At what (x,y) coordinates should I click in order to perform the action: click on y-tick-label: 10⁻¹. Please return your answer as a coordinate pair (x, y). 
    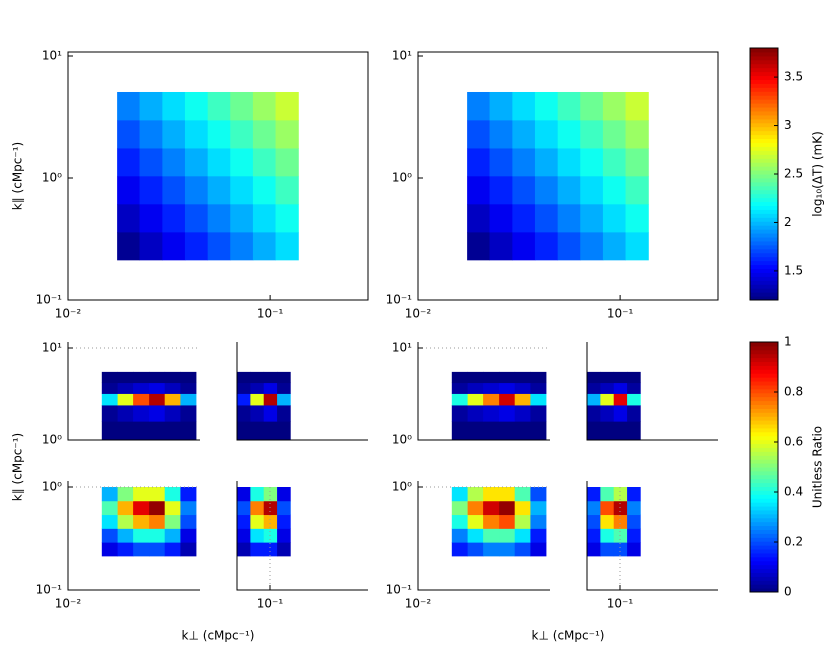
    Looking at the image, I should click on (399, 300).